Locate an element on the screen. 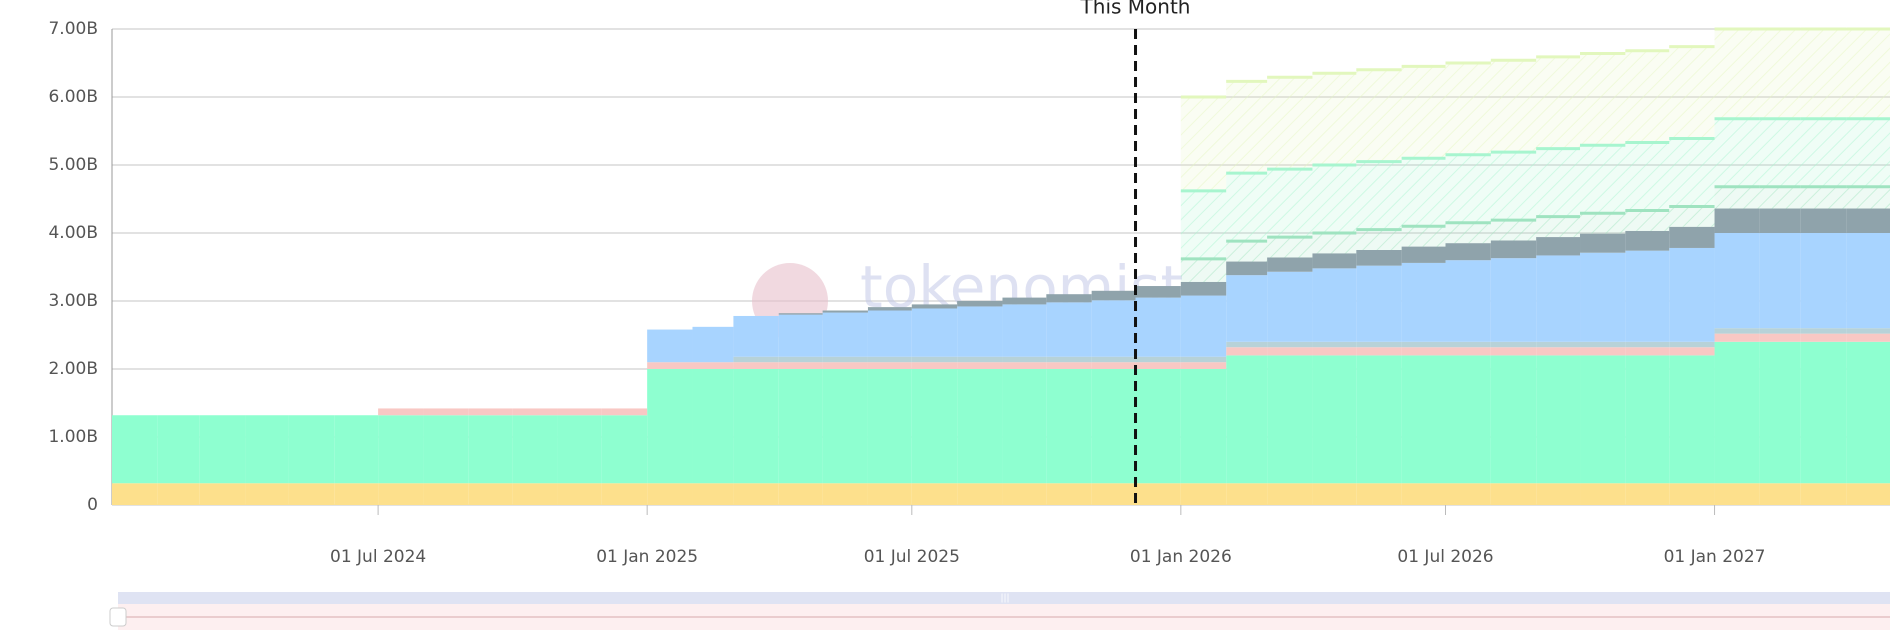 The image size is (1890, 638). y-tick-label: 7.00B is located at coordinates (73, 29).